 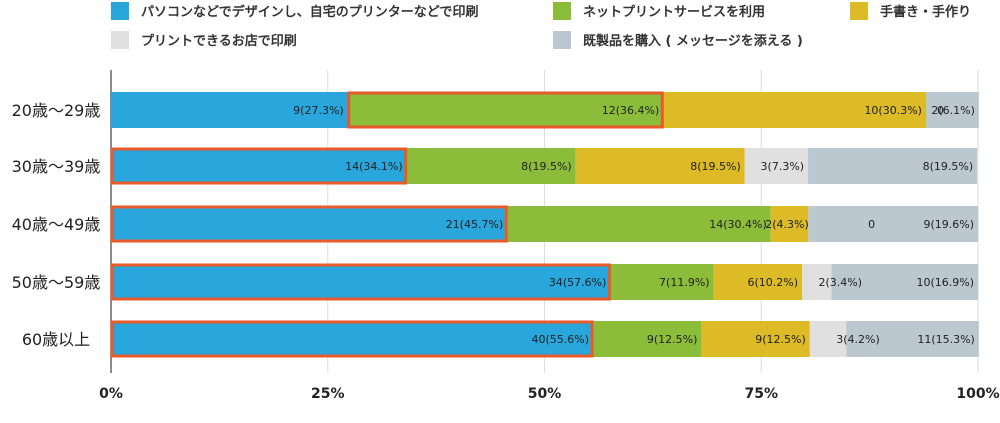 What do you see at coordinates (925, 12) in the screenshot?
I see `legend-label-2: 手書き・手作り` at bounding box center [925, 12].